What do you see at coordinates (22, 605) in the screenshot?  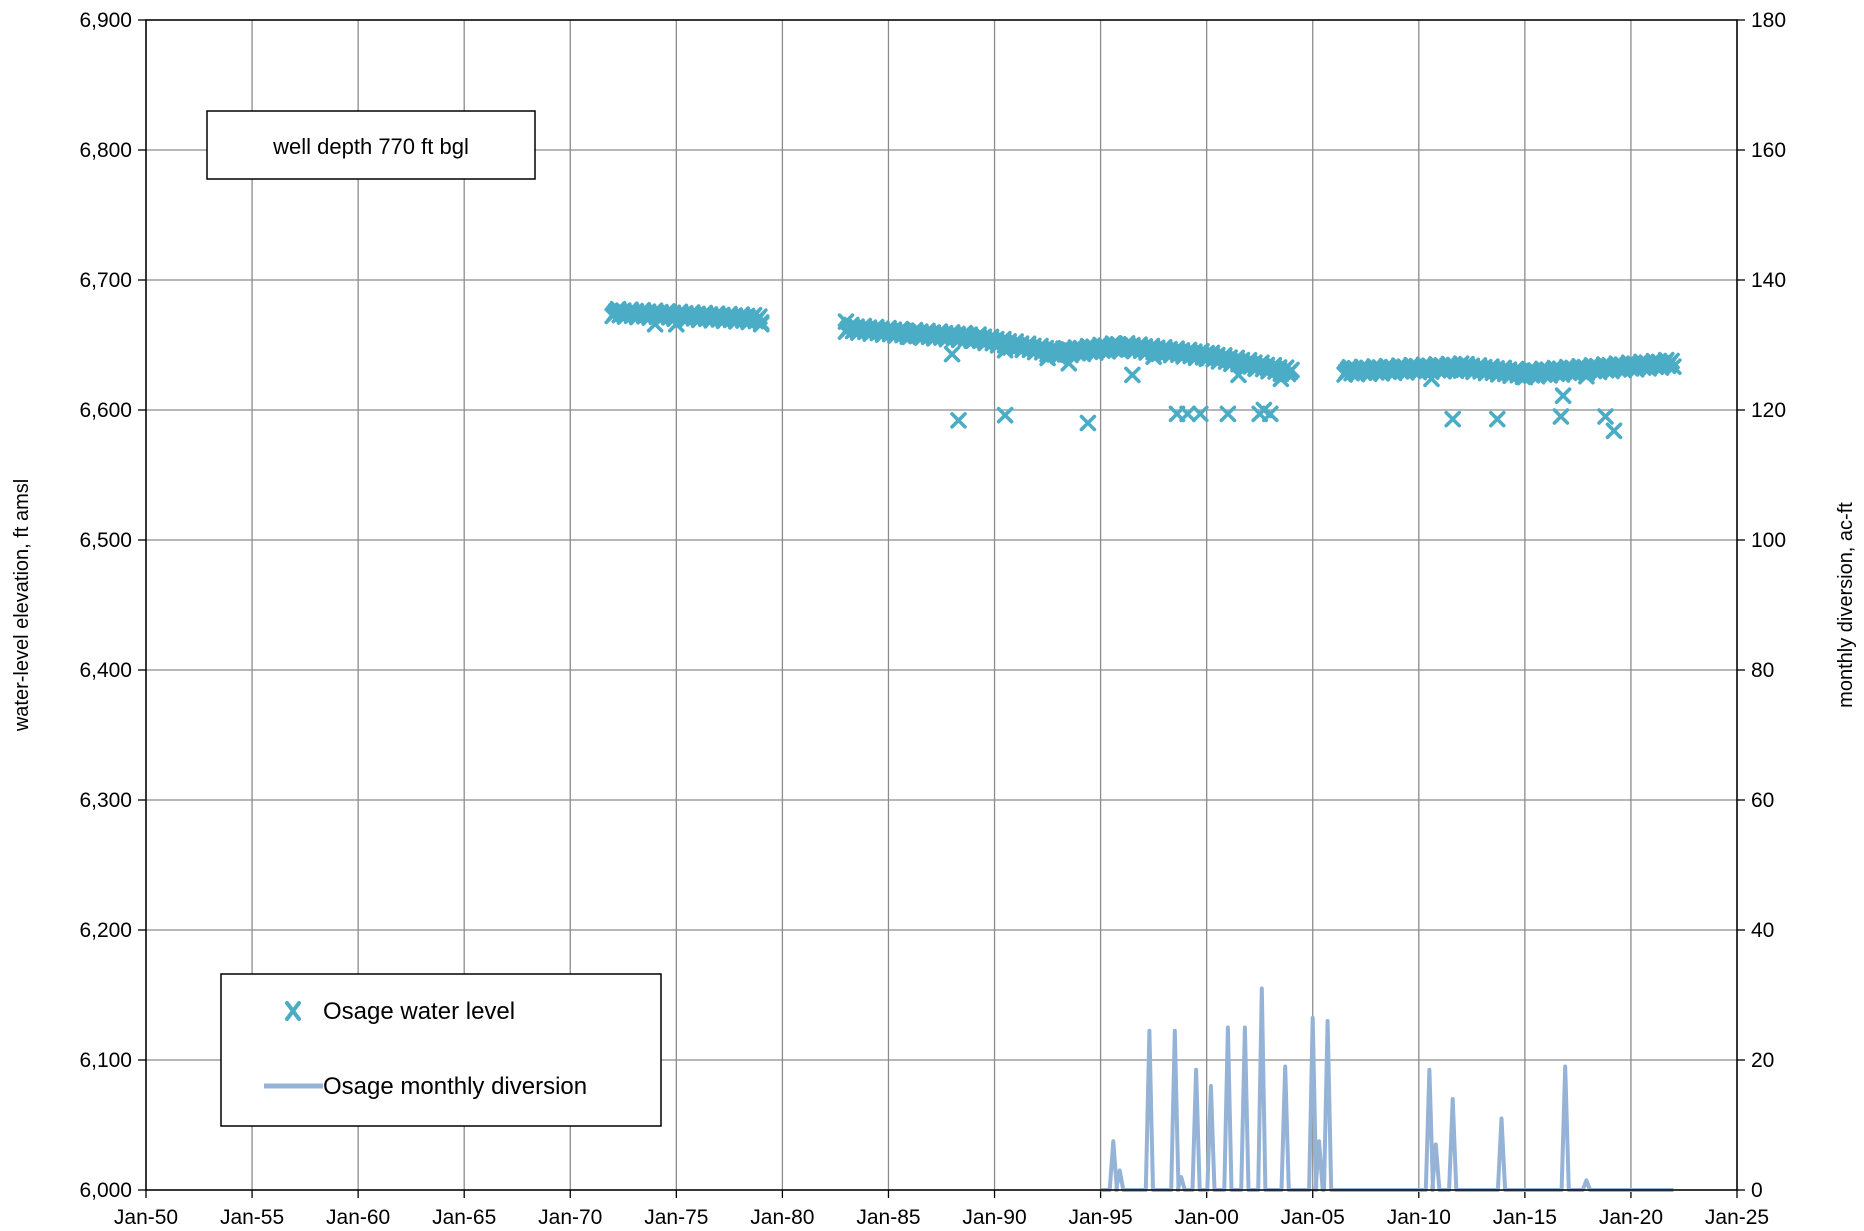 I see `y-left-axis-title: water-level elevation, ft amsl` at bounding box center [22, 605].